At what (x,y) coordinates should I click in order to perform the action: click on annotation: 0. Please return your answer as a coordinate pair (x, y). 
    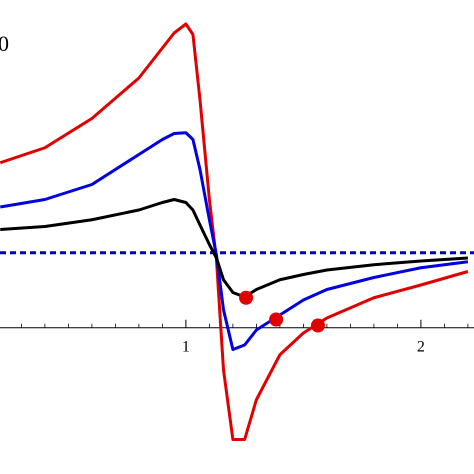
    Looking at the image, I should click on (4, 43).